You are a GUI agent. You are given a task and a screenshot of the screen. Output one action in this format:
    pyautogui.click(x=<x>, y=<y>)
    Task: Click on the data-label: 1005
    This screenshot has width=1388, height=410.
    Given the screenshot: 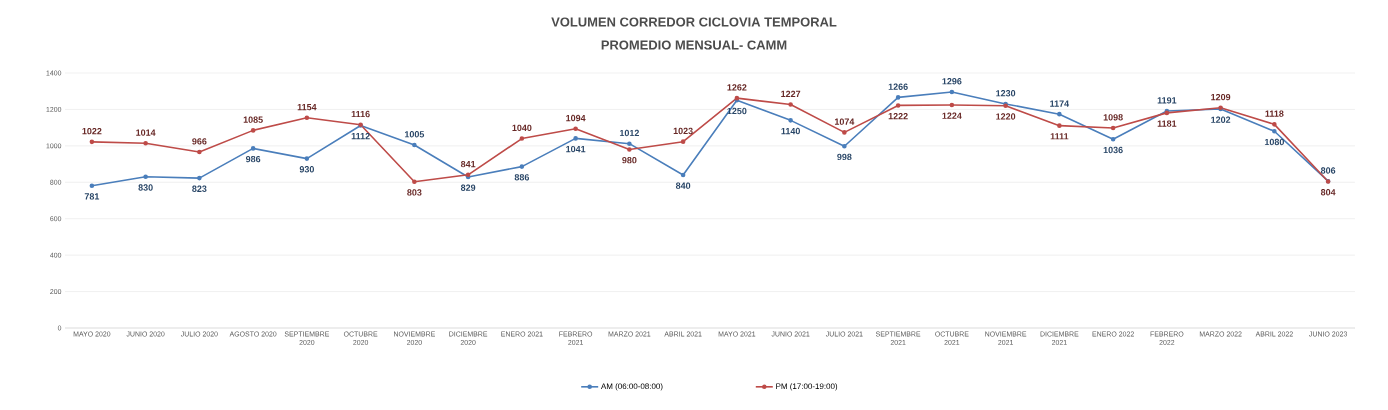 What is the action you would take?
    pyautogui.click(x=414, y=134)
    